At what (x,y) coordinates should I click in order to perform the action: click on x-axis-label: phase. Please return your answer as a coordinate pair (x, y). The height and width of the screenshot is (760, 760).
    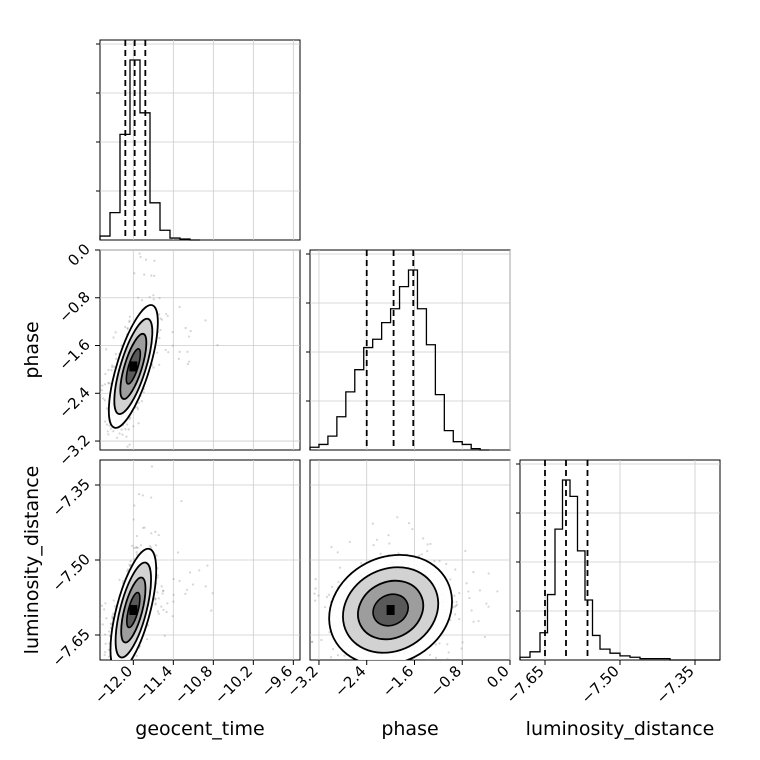
    Looking at the image, I should click on (409, 729).